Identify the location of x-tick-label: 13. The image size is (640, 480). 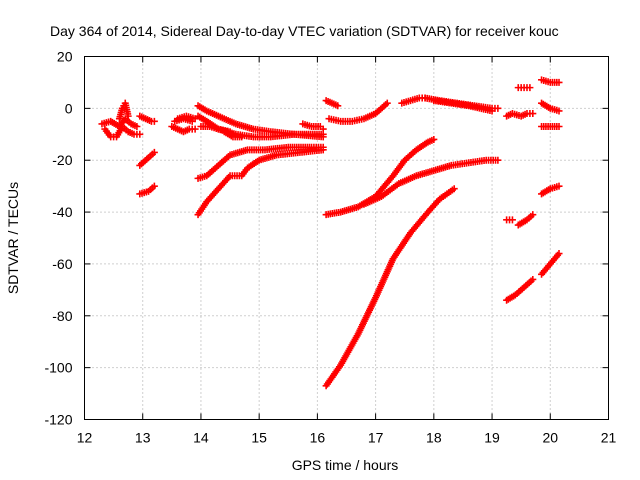
(143, 438).